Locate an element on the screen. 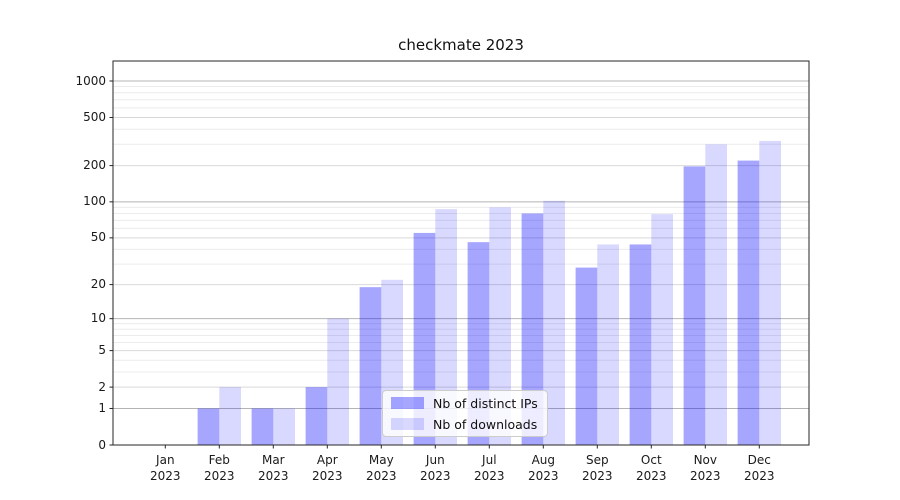  legend-label-distinct-ips: Nb of distinct IPs is located at coordinates (485, 403).